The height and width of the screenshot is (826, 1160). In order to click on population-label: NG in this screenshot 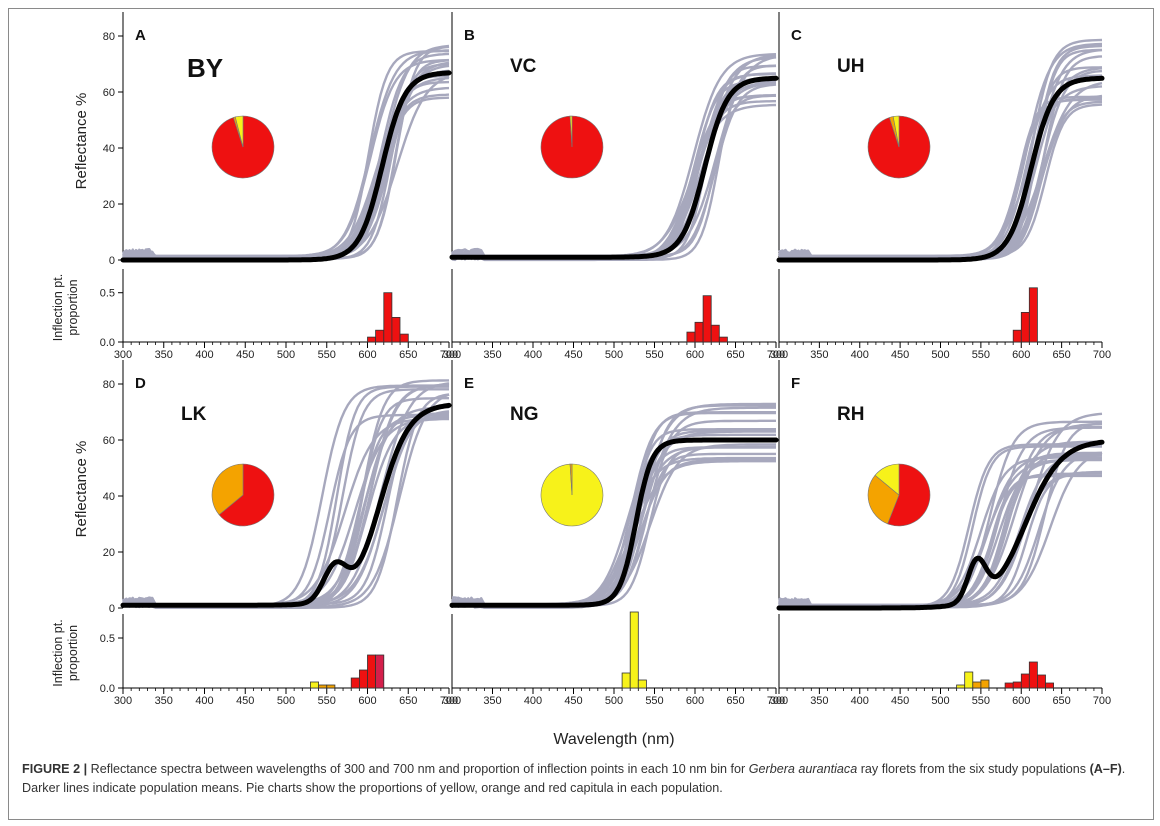, I will do `click(524, 414)`.